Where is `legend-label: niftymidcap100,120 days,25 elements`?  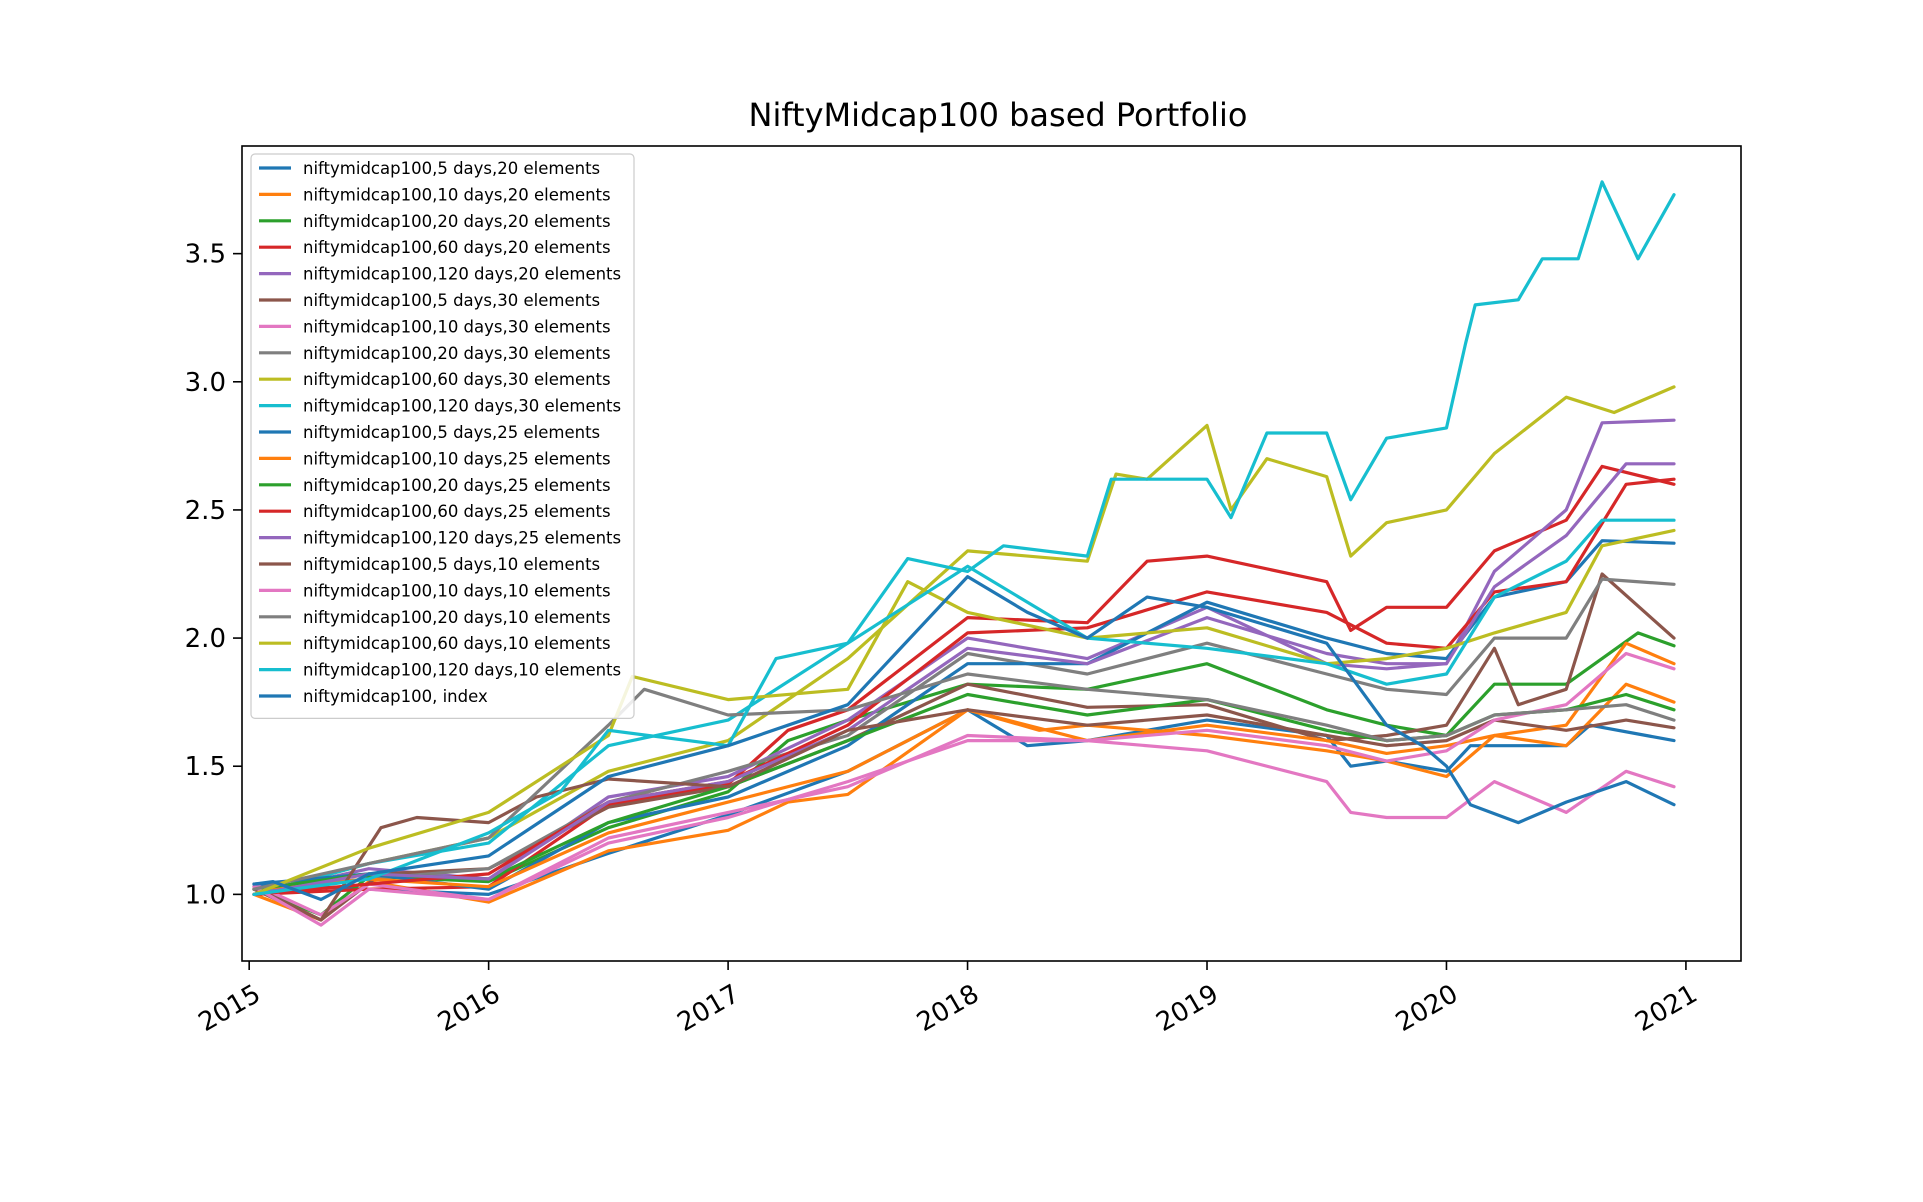 legend-label: niftymidcap100,120 days,25 elements is located at coordinates (462, 538).